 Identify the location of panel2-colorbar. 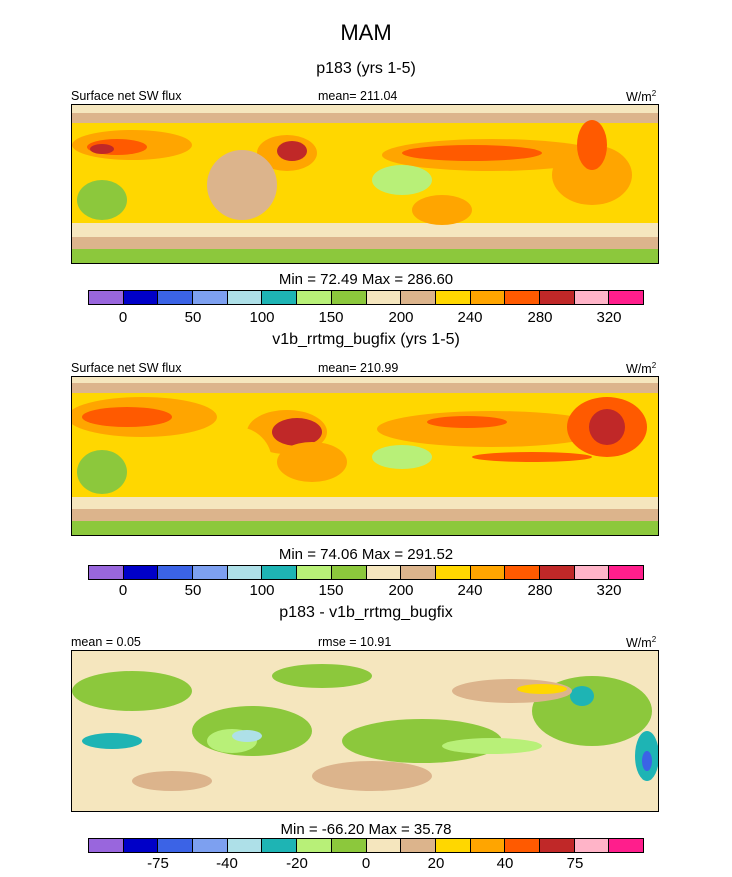
(366, 572).